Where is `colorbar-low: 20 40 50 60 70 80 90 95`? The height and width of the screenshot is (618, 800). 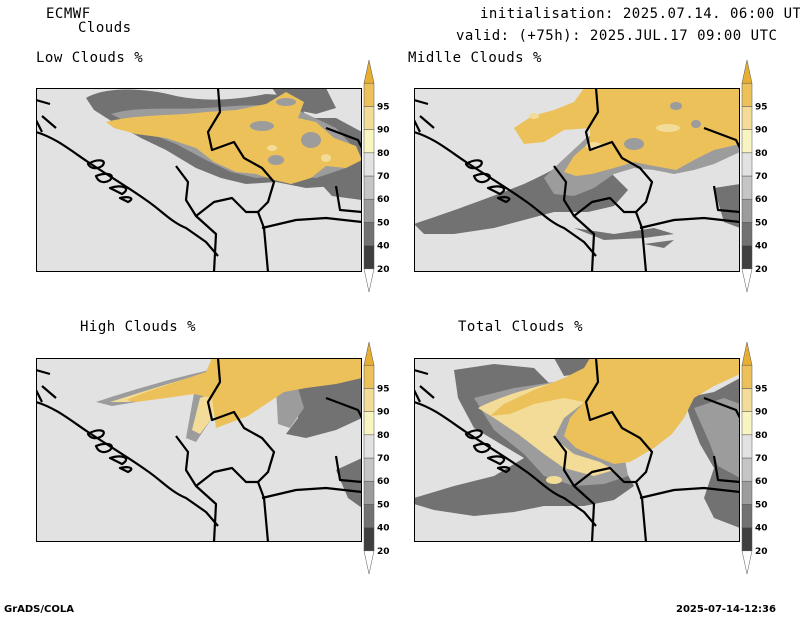 colorbar-low: 20 40 50 60 70 80 90 95 is located at coordinates (376, 176).